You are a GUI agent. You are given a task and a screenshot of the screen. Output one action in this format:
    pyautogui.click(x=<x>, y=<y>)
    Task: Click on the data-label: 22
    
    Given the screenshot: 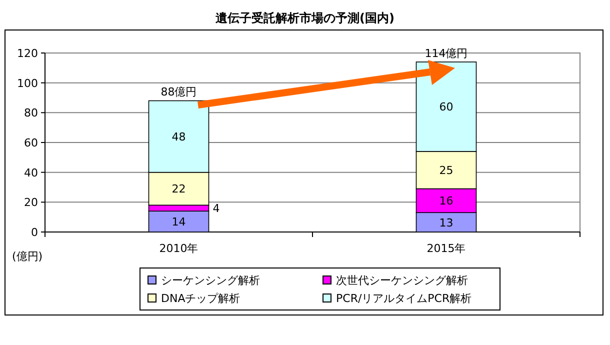 What is the action you would take?
    pyautogui.click(x=179, y=189)
    